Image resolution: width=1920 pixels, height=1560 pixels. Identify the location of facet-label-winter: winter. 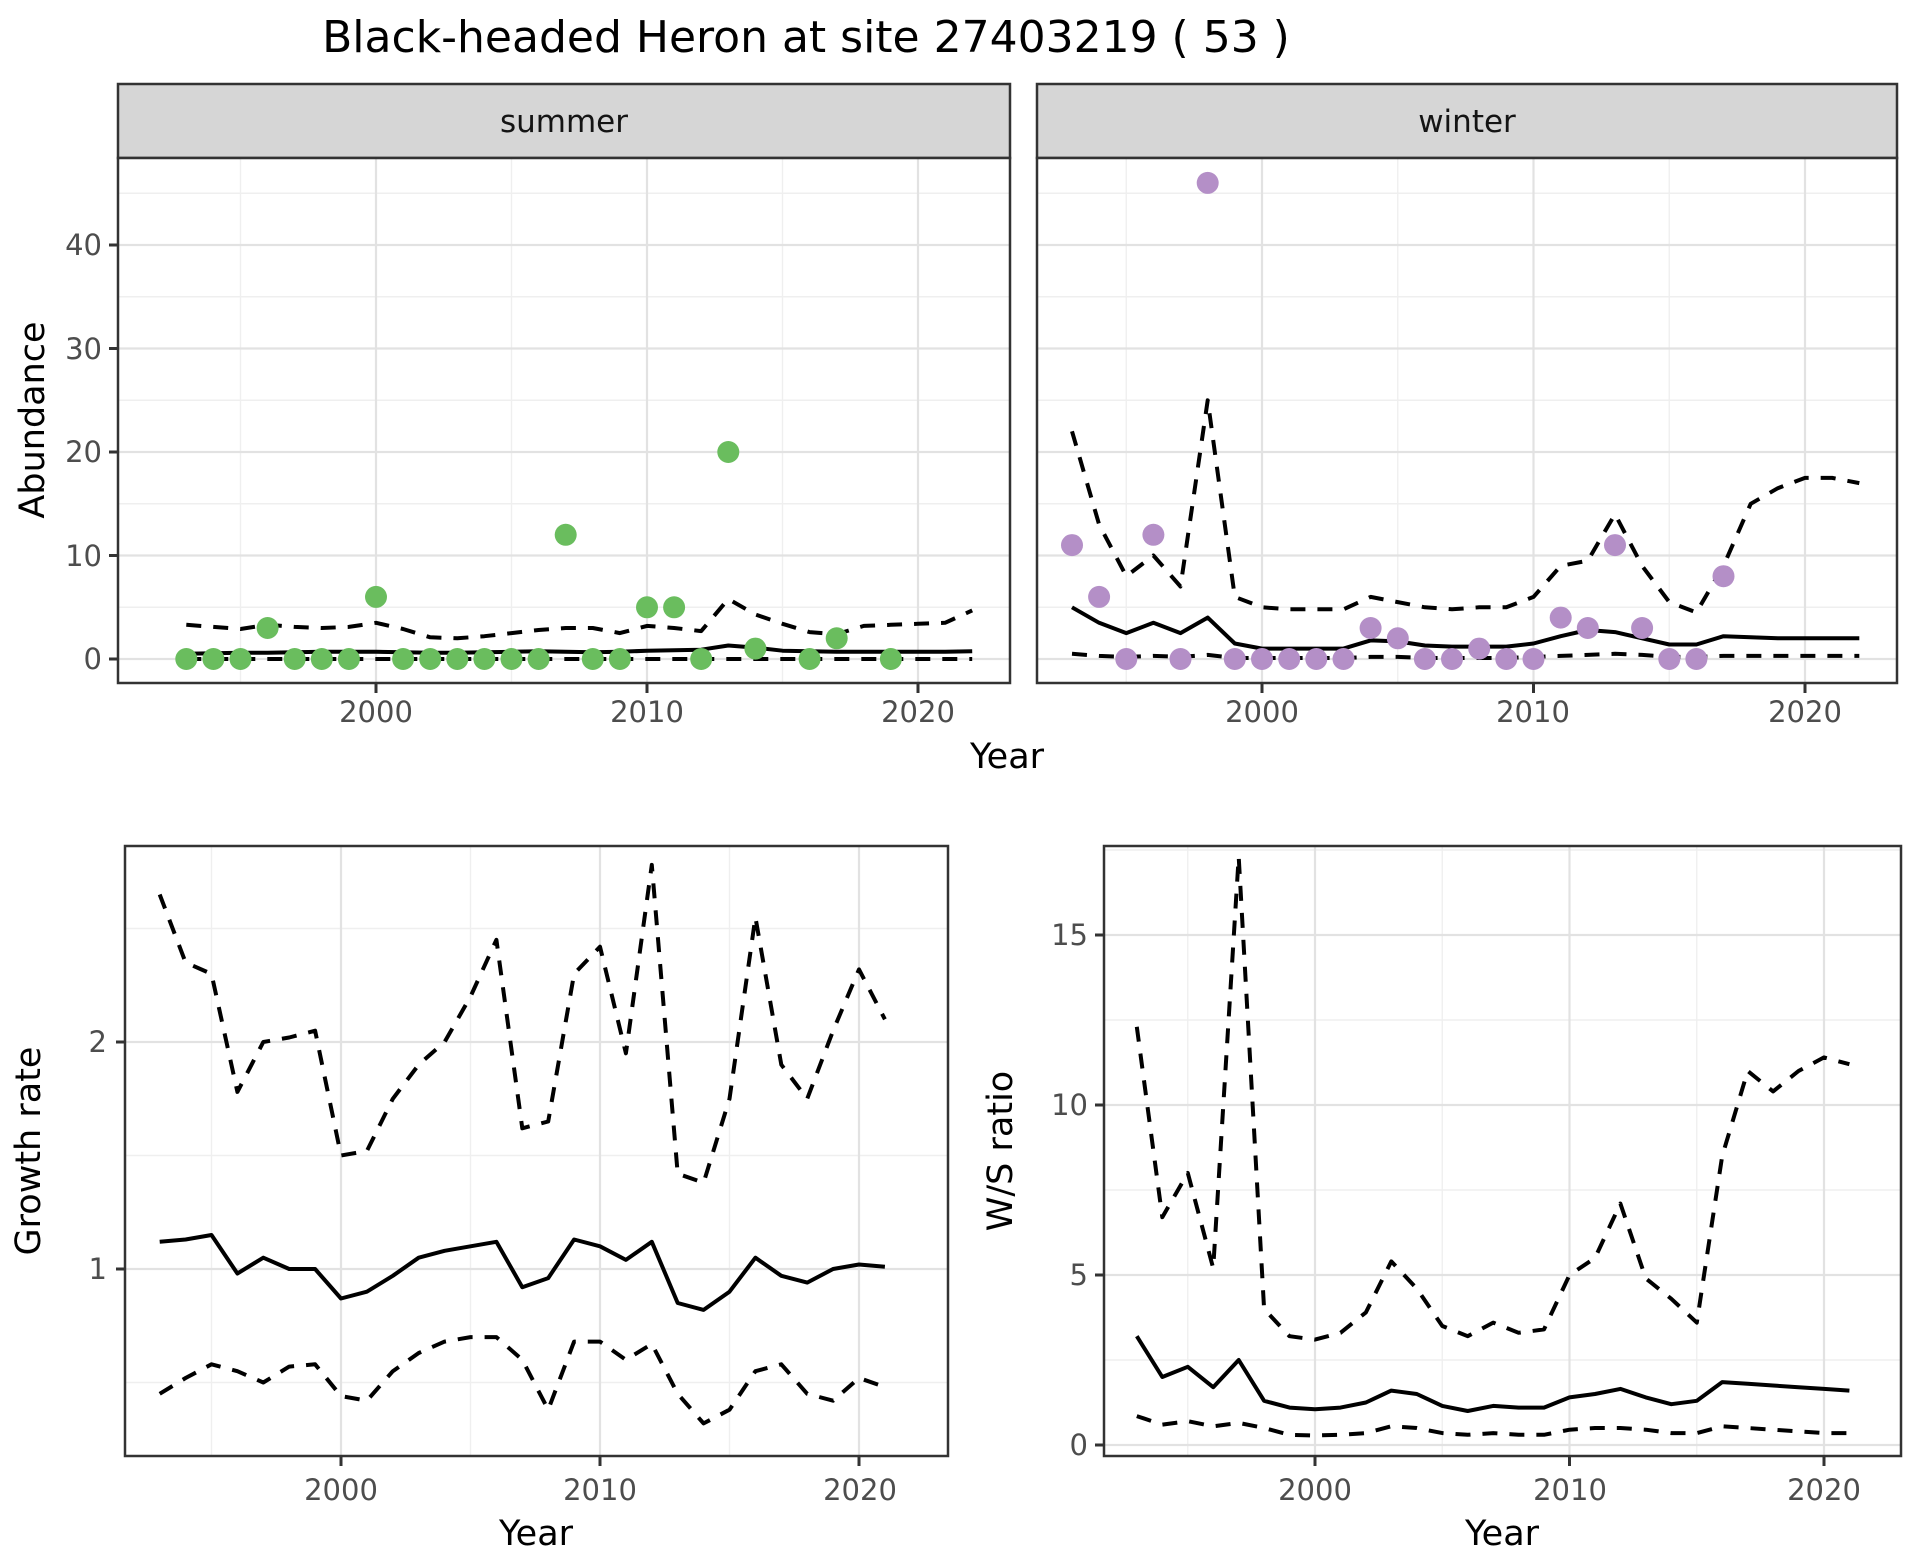
(1467, 122).